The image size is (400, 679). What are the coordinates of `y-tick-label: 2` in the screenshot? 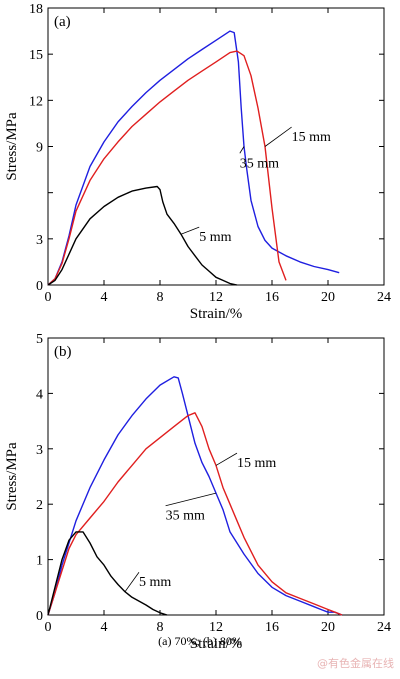 It's located at (39, 505).